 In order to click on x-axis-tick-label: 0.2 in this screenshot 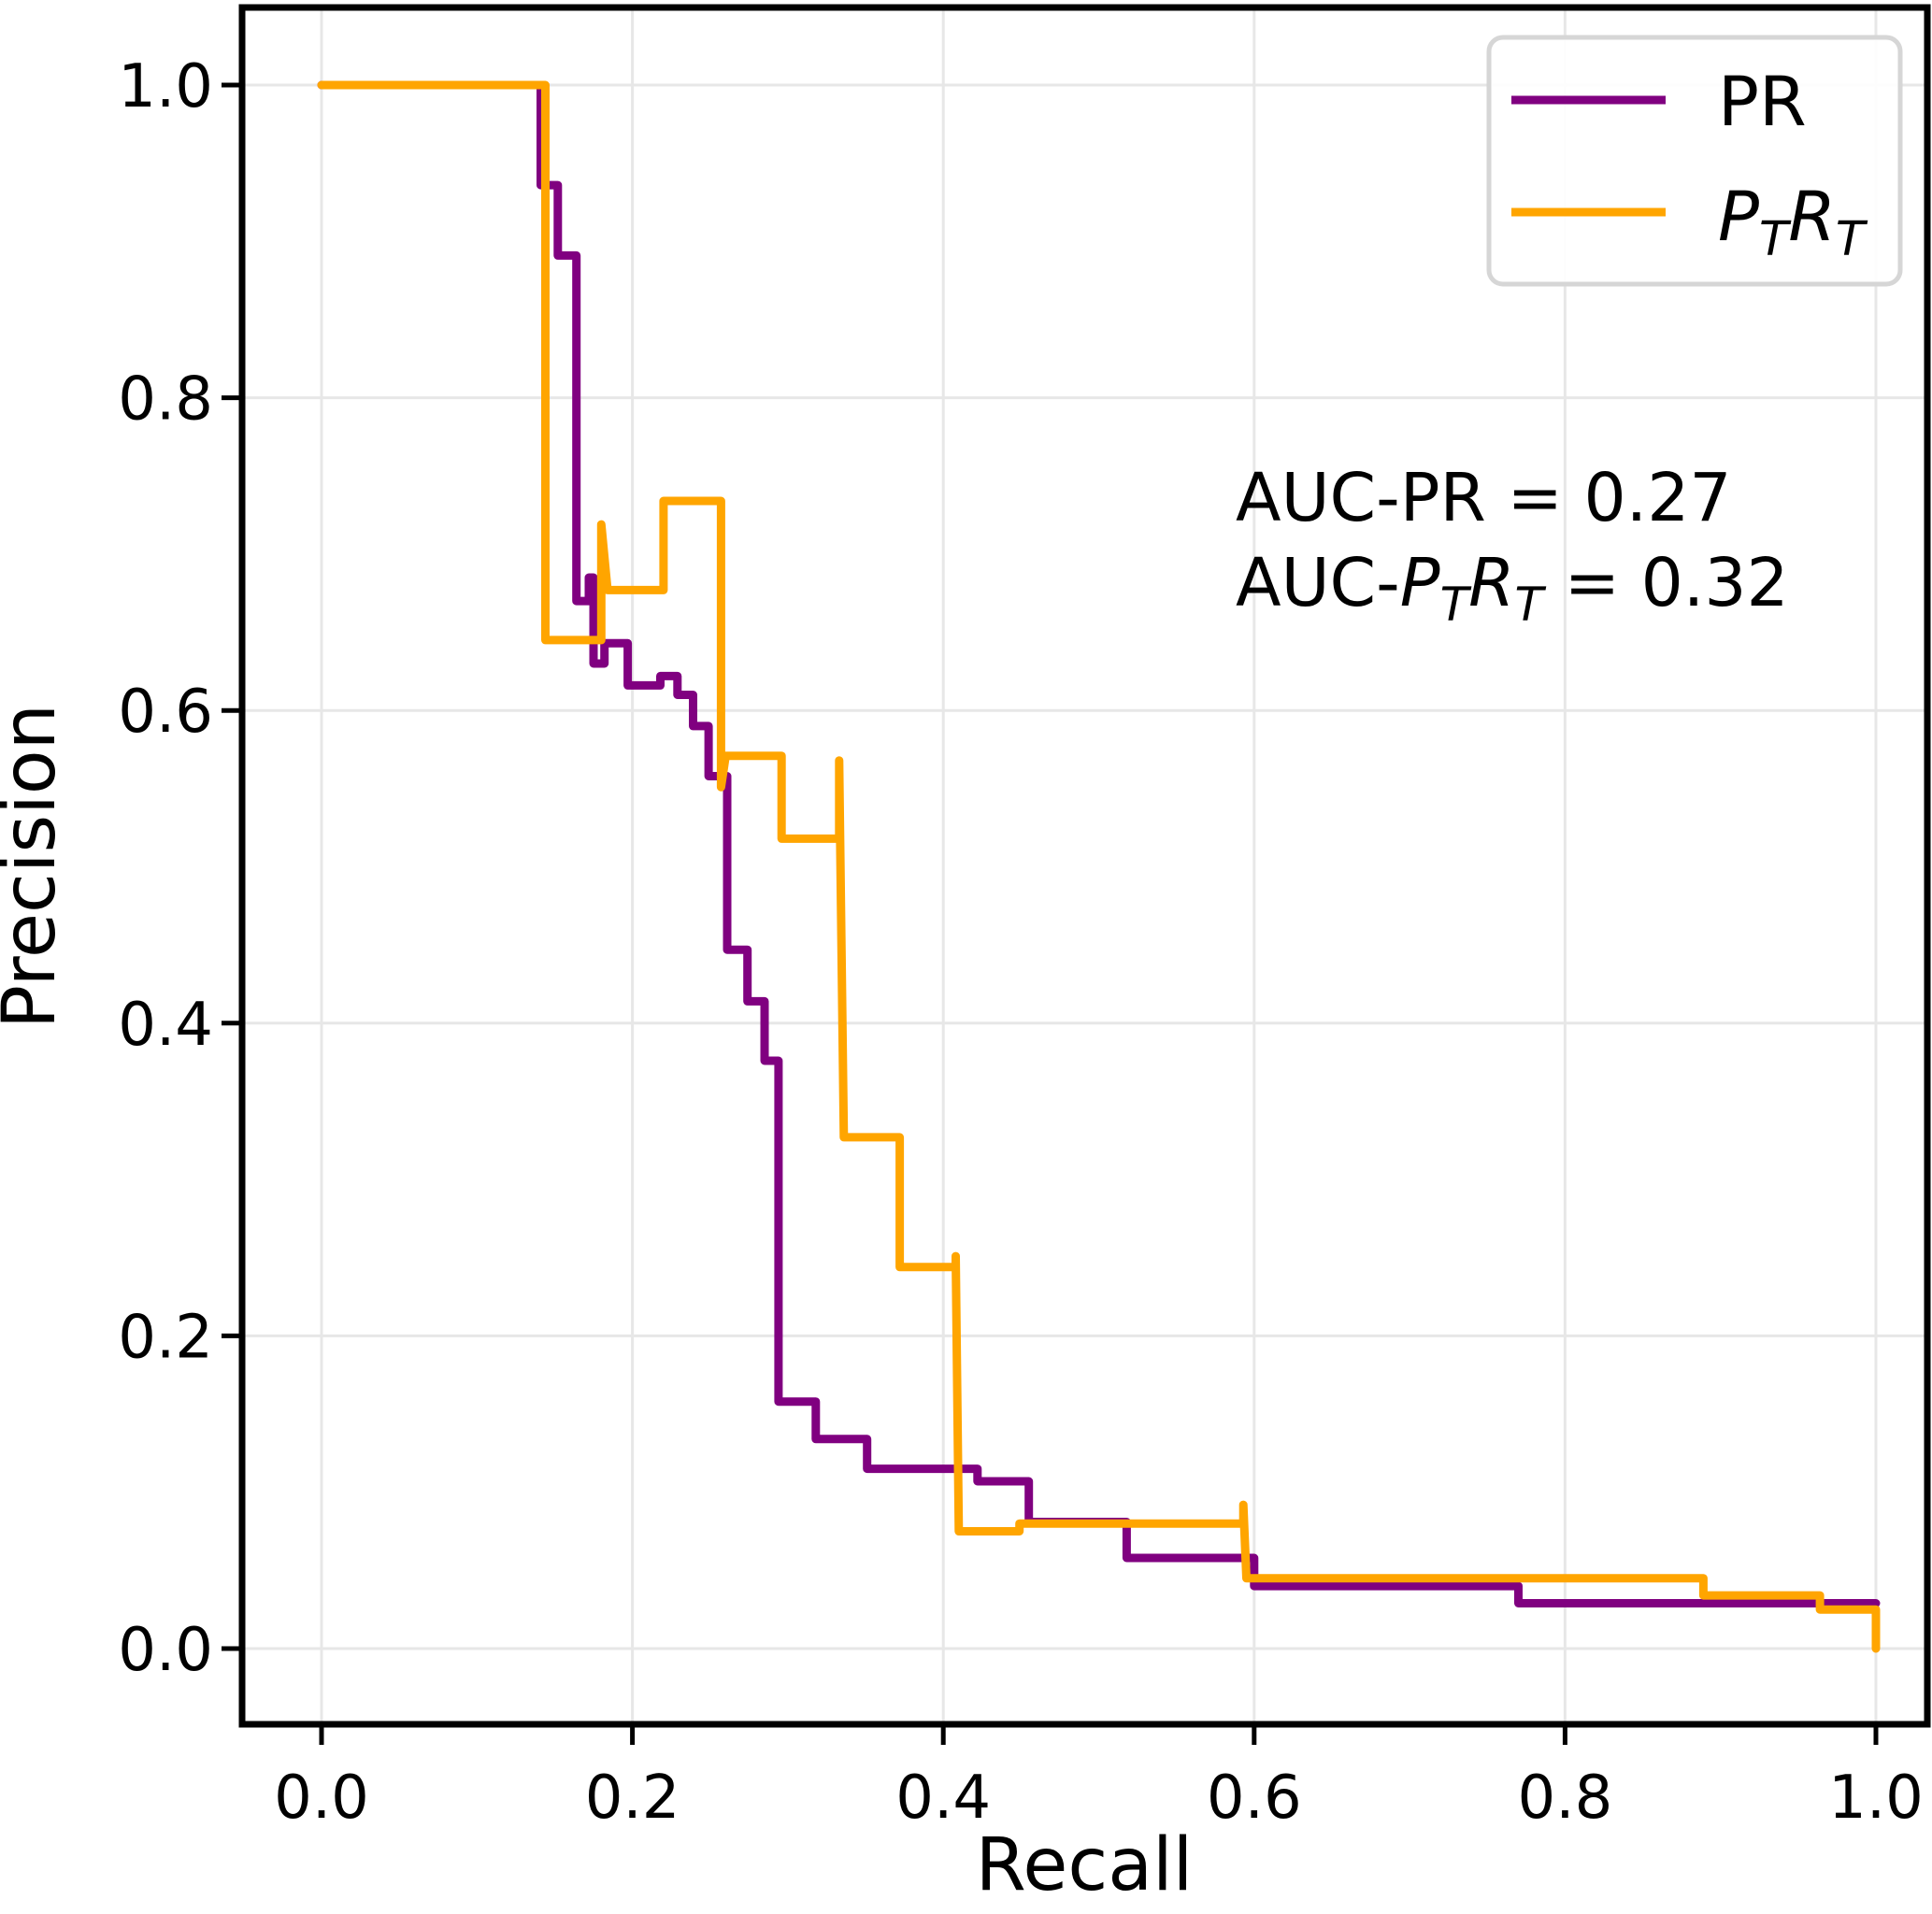, I will do `click(632, 1798)`.